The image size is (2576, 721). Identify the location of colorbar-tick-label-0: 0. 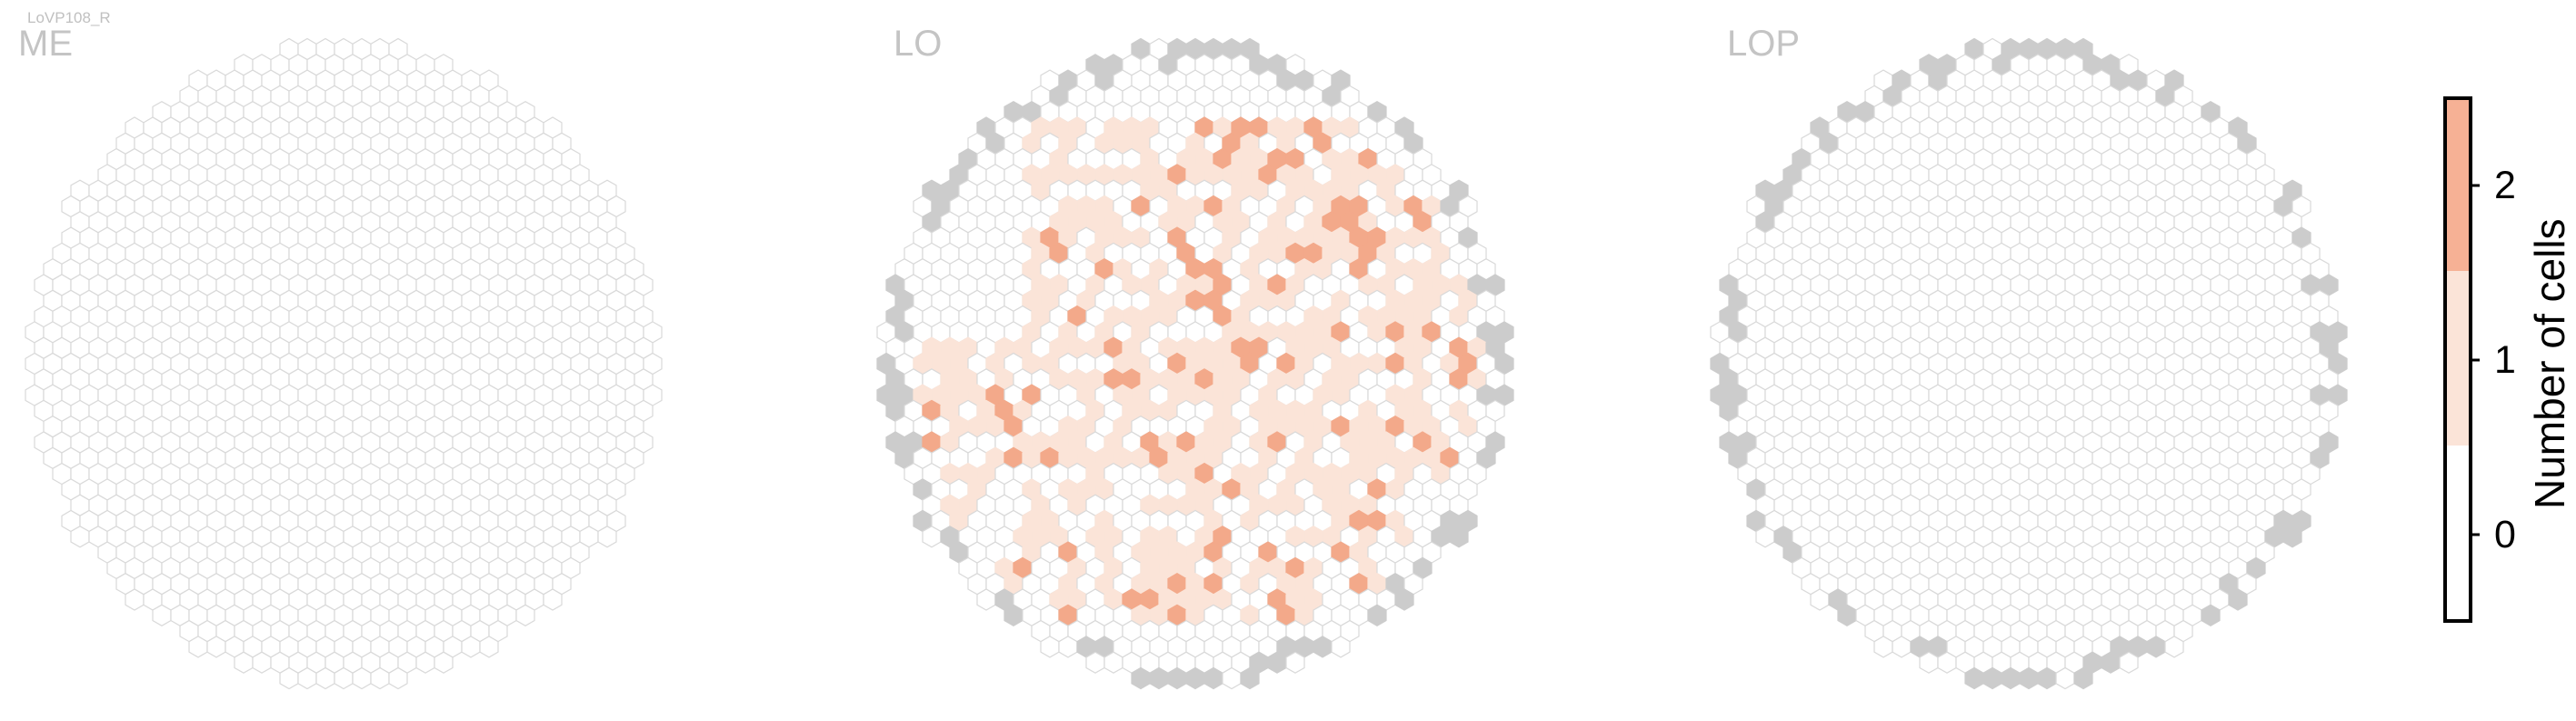
(2505, 534).